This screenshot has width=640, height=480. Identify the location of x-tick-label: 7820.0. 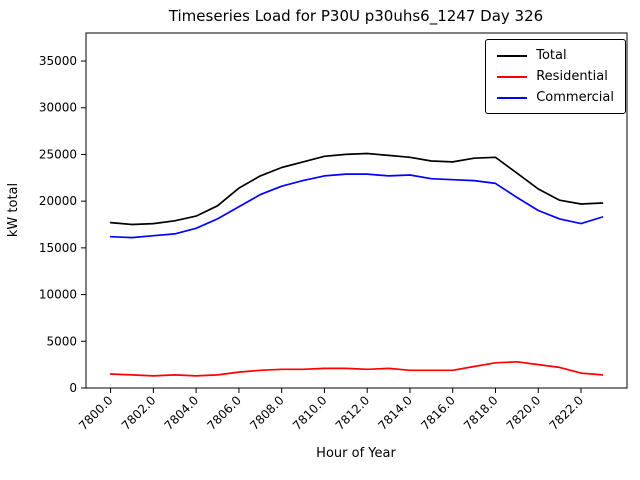
(524, 413).